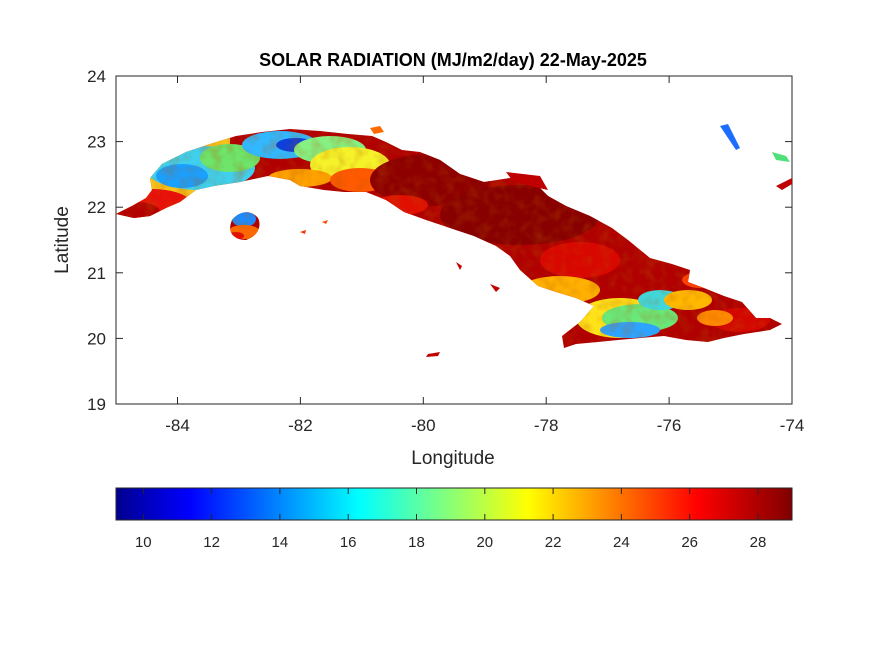 Image resolution: width=875 pixels, height=656 pixels. I want to click on colorbar-tick-label: 26, so click(689, 542).